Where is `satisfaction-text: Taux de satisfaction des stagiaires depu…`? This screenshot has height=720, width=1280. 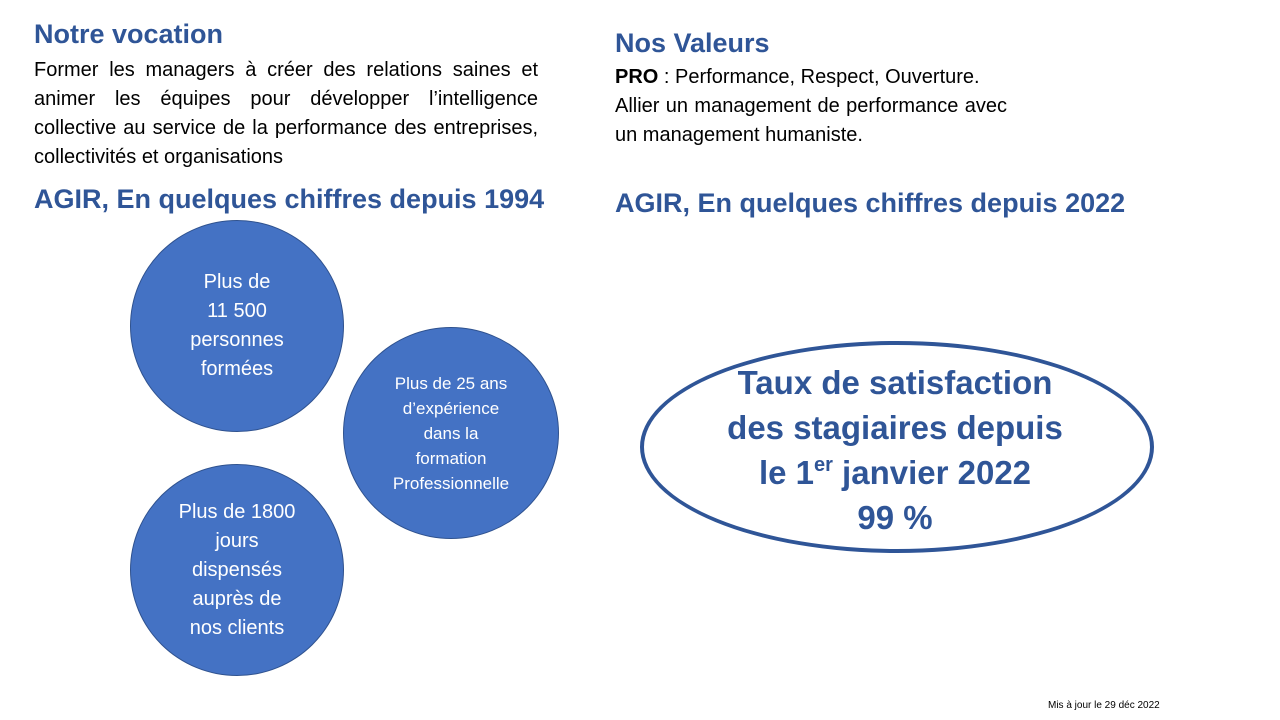
satisfaction-text: Taux de satisfaction des stagiaires depu… is located at coordinates (895, 450).